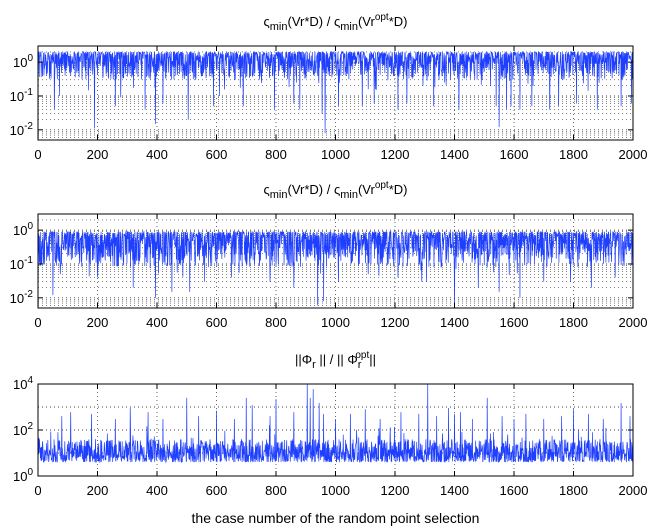 The height and width of the screenshot is (531, 653). Describe the element at coordinates (23, 429) in the screenshot. I see `y-tick-label: 10²` at that location.